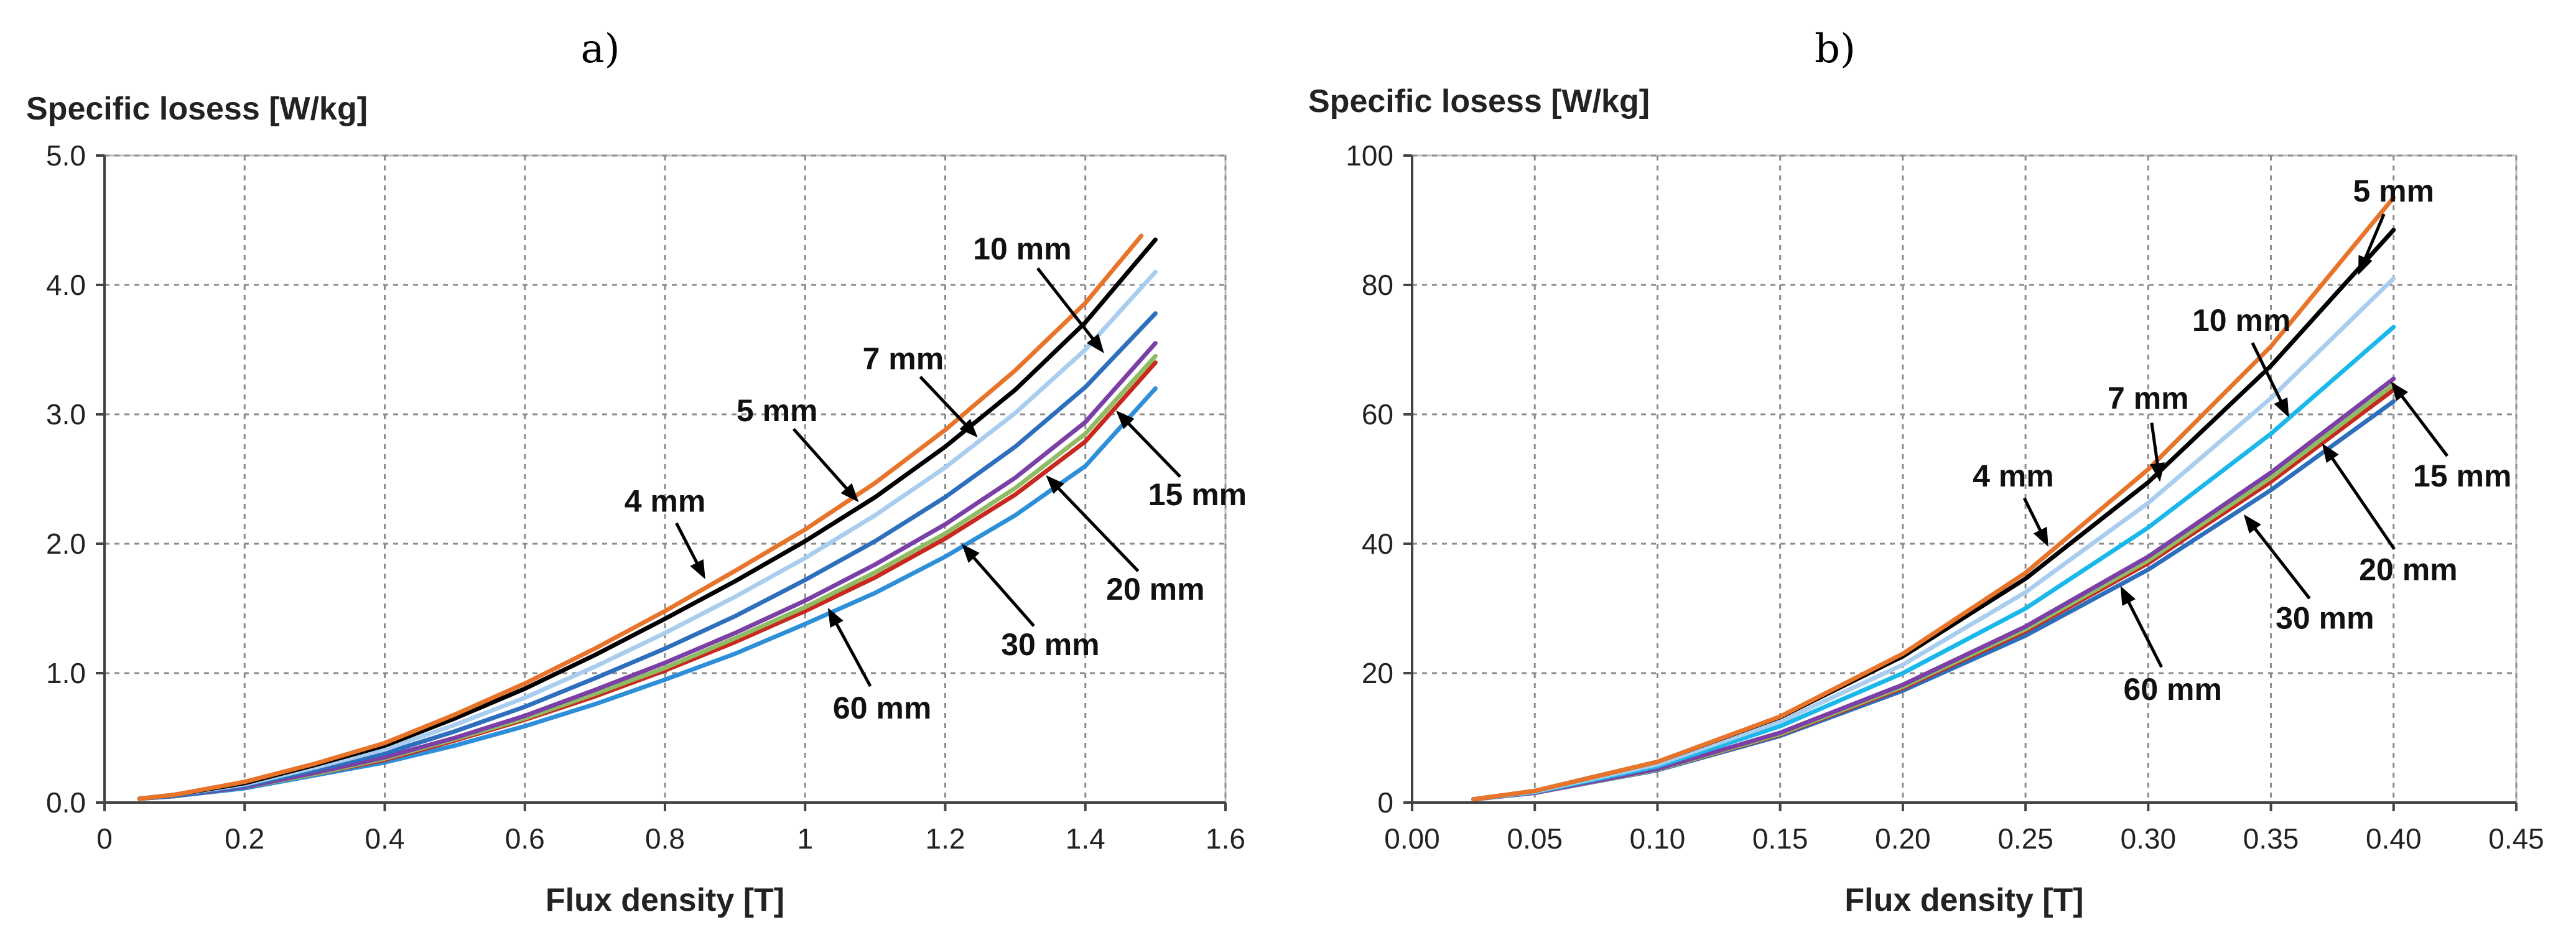 The height and width of the screenshot is (945, 2576). What do you see at coordinates (945, 838) in the screenshot?
I see `x-tick-label: 1.2` at bounding box center [945, 838].